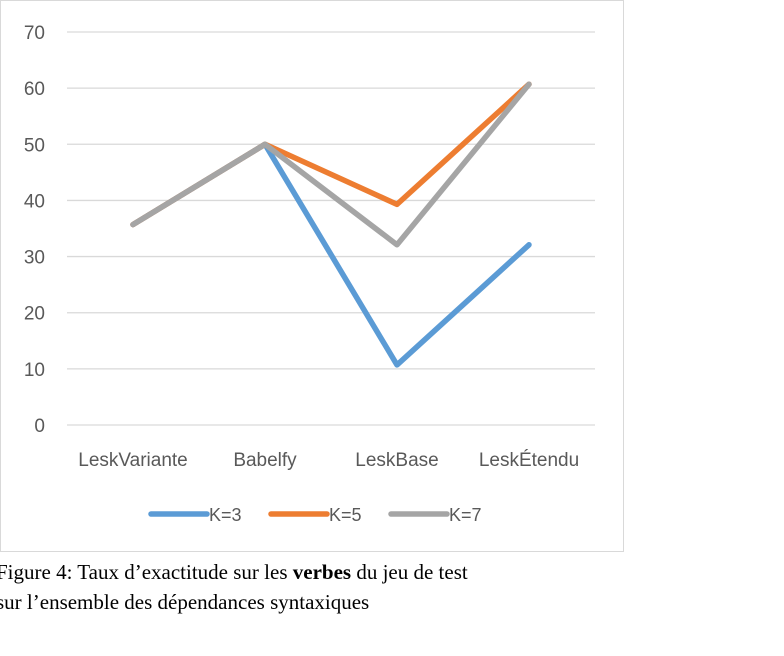 This screenshot has width=784, height=656. Describe the element at coordinates (34, 370) in the screenshot. I see `y-tick-label: 10` at that location.